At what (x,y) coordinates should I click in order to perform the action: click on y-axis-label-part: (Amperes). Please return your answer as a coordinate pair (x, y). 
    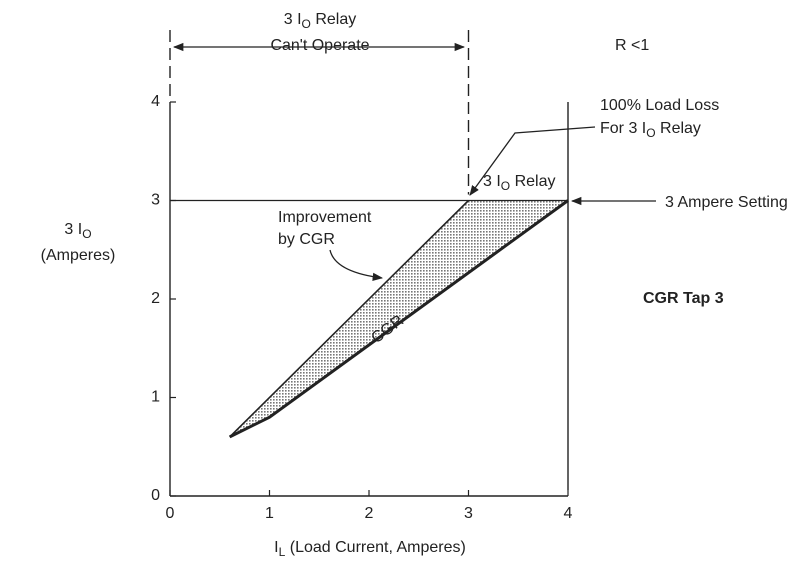
    Looking at the image, I should click on (78, 255).